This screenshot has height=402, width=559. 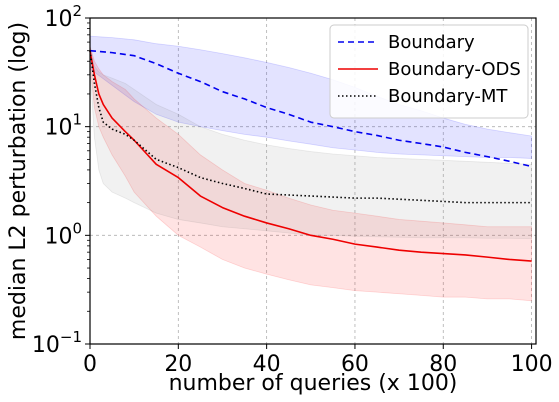 I want to click on y-tick-label: 10⁰, so click(x=63, y=234).